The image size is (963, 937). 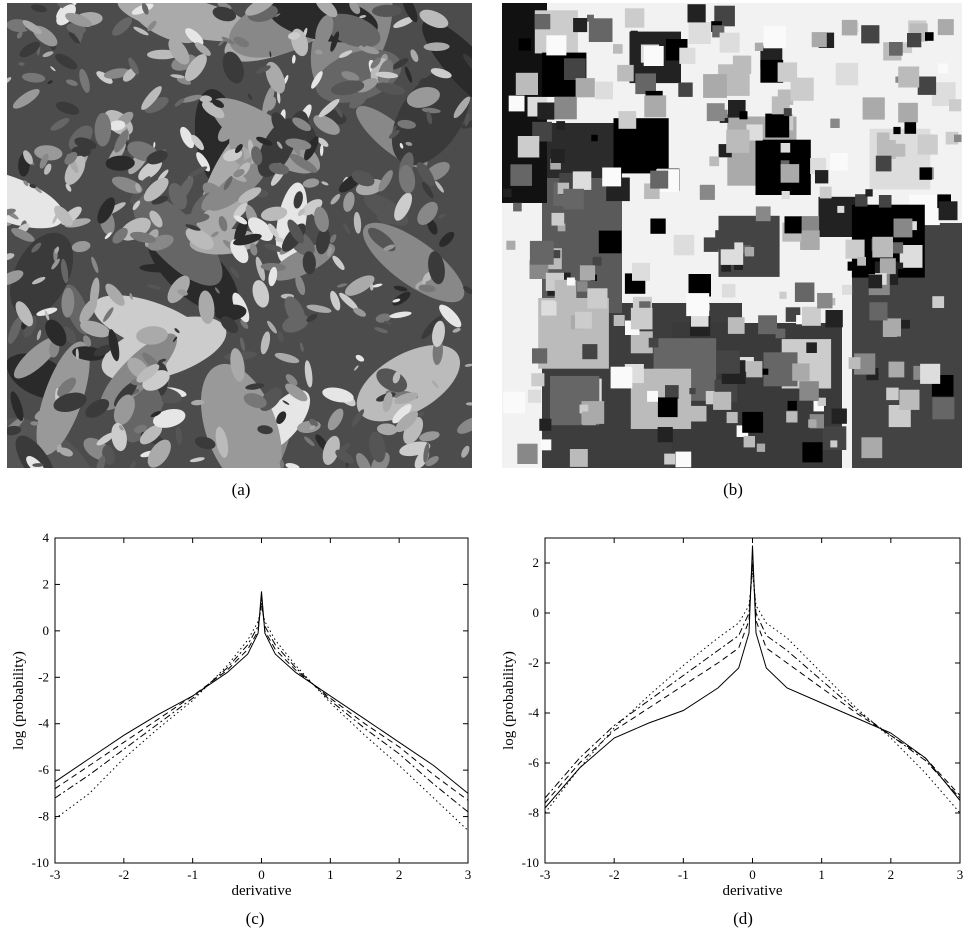 I want to click on series-line-dashdot, so click(x=261, y=707).